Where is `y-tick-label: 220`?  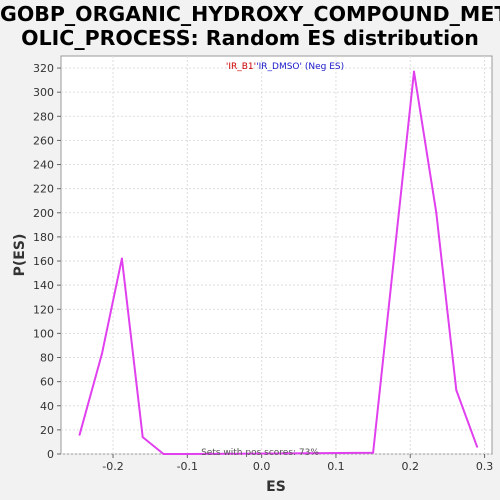 y-tick-label: 220 is located at coordinates (43, 189).